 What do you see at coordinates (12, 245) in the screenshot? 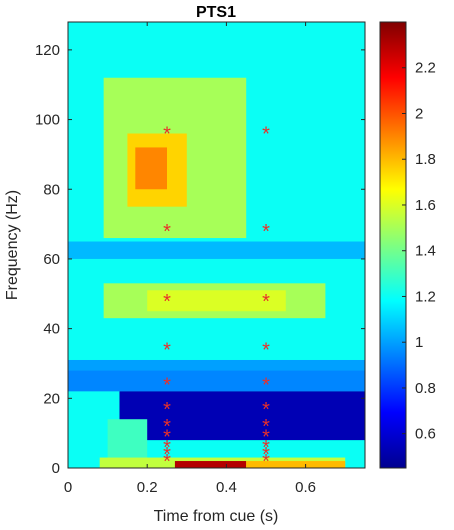
I see `y-axis-label: Frequency (Hz)` at bounding box center [12, 245].